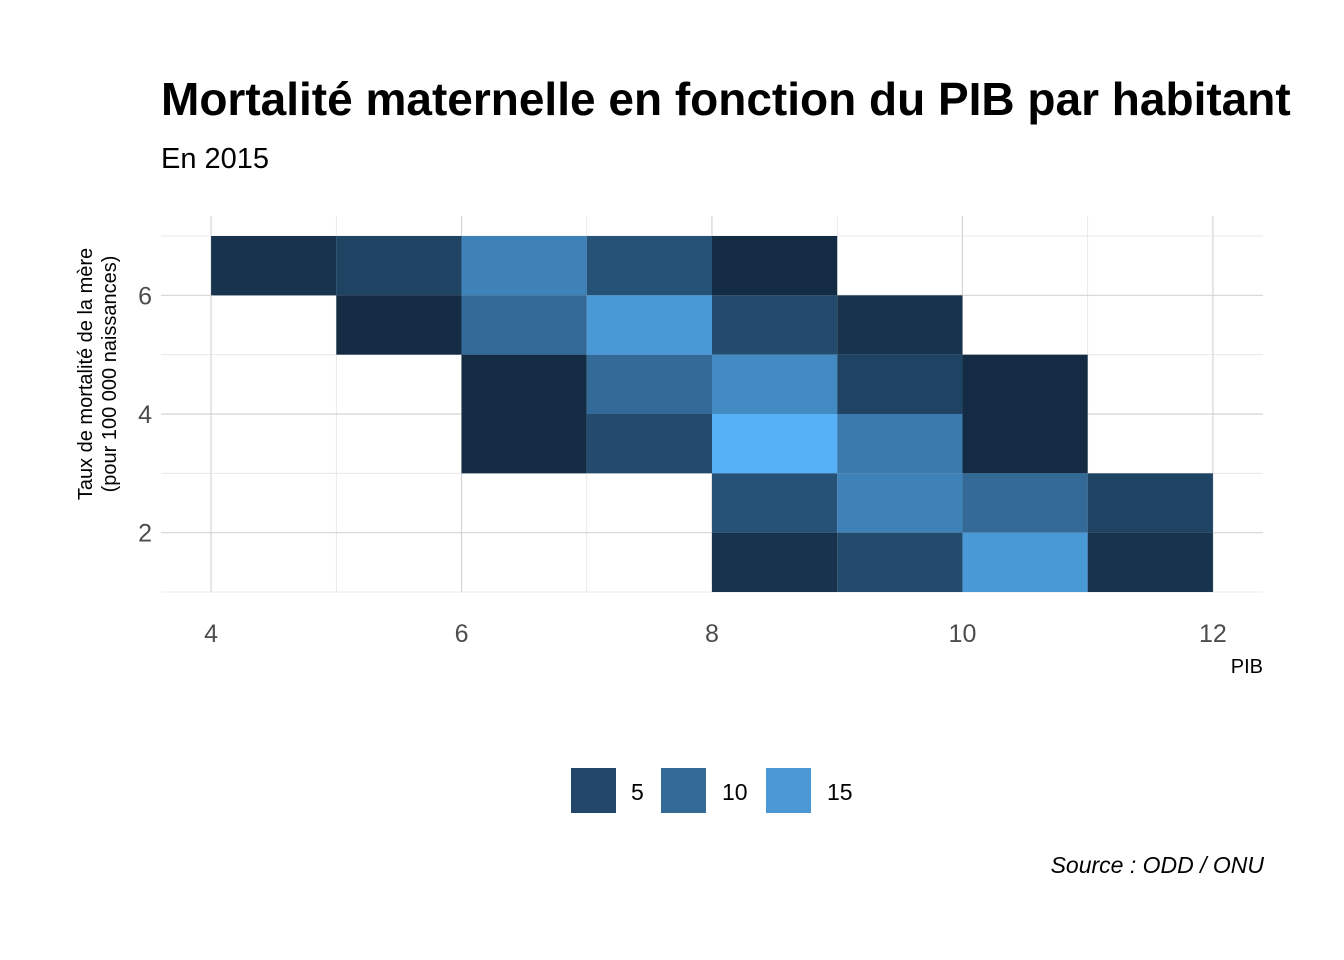 This screenshot has width=1344, height=960. Describe the element at coordinates (1157, 865) in the screenshot. I see `source-caption: Source : ODD / ONU` at that location.